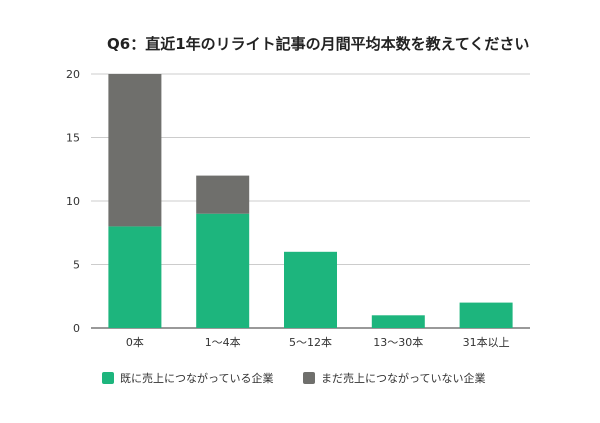 The width and height of the screenshot is (600, 423). Describe the element at coordinates (73, 74) in the screenshot. I see `y-tick-label: 20` at that location.